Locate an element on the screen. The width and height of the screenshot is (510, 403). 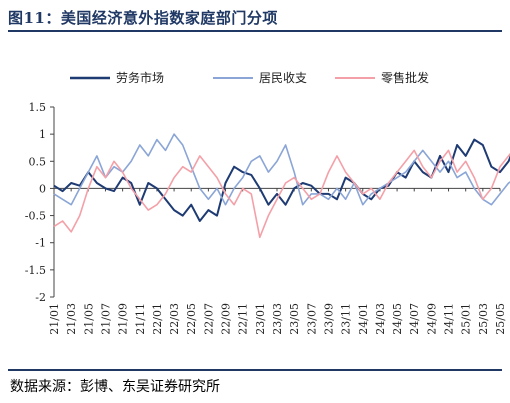
y-tick-label: 1 is located at coordinates (42, 134).